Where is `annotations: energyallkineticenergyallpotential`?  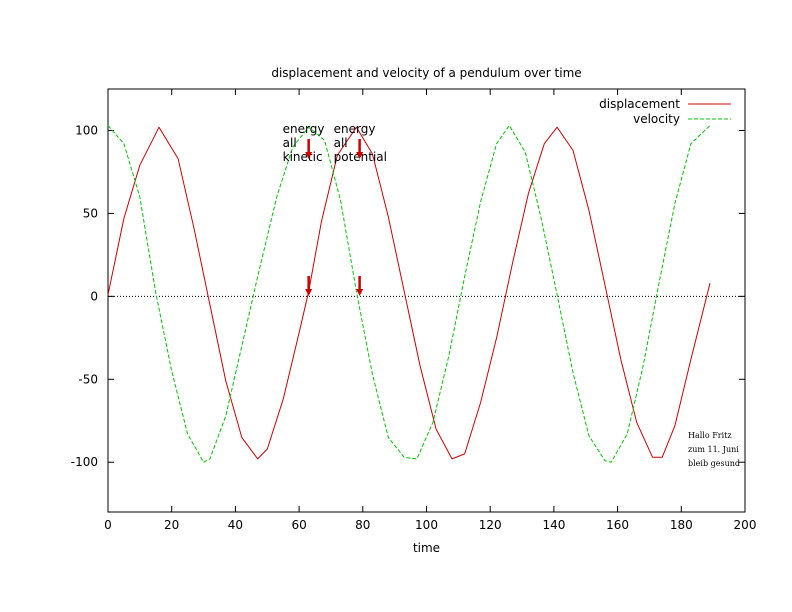 annotations: energyallkineticenergyallpotential is located at coordinates (335, 209).